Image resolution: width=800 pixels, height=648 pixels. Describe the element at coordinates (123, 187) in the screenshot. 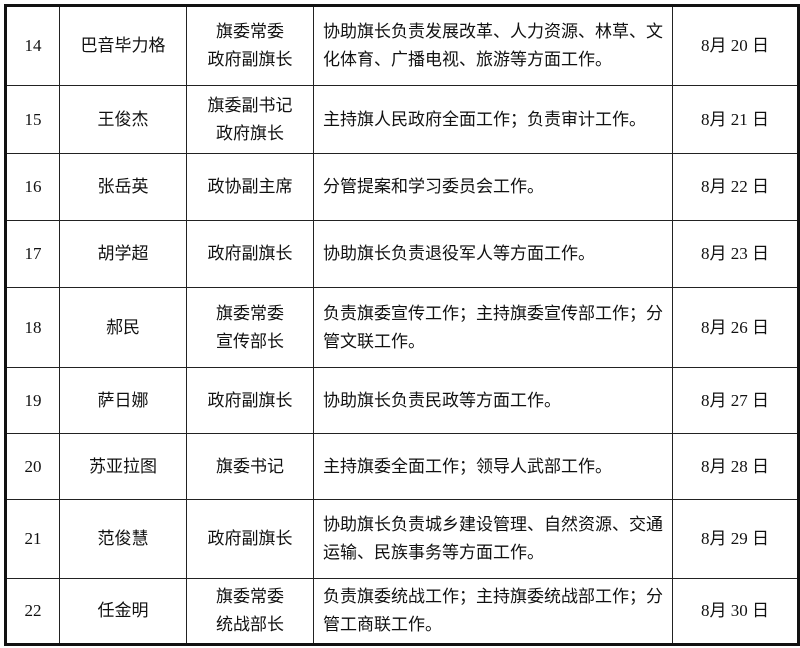

I see `name-cell: 张岳英` at that location.